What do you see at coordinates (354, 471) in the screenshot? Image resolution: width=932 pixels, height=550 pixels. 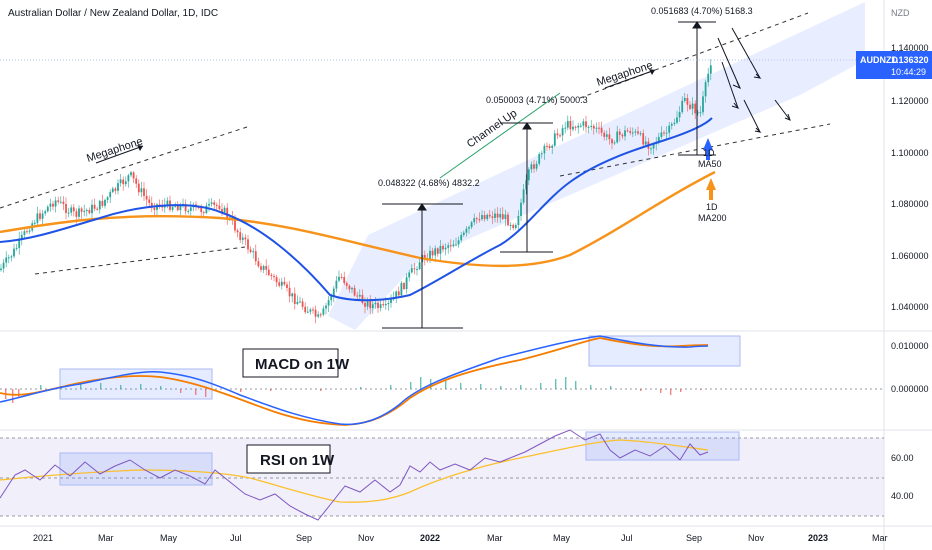 I see `rsi-ma-line` at bounding box center [354, 471].